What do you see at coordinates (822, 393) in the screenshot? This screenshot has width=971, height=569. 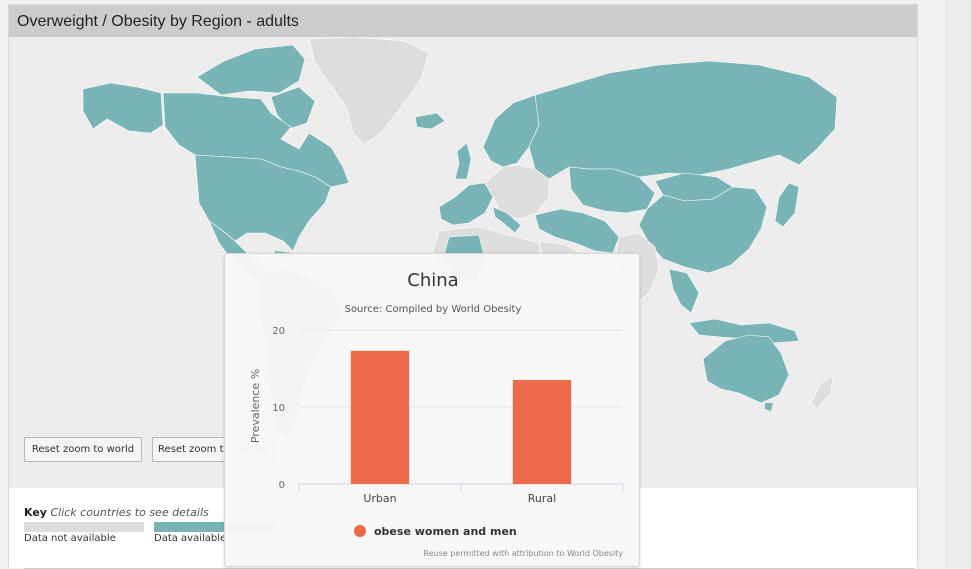 I see `map-country-new-zealand` at bounding box center [822, 393].